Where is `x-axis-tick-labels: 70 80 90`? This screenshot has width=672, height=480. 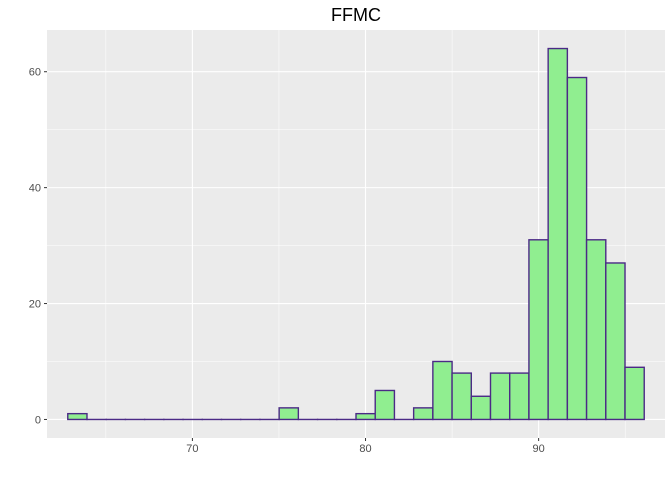 x-axis-tick-labels: 70 80 90 is located at coordinates (365, 449).